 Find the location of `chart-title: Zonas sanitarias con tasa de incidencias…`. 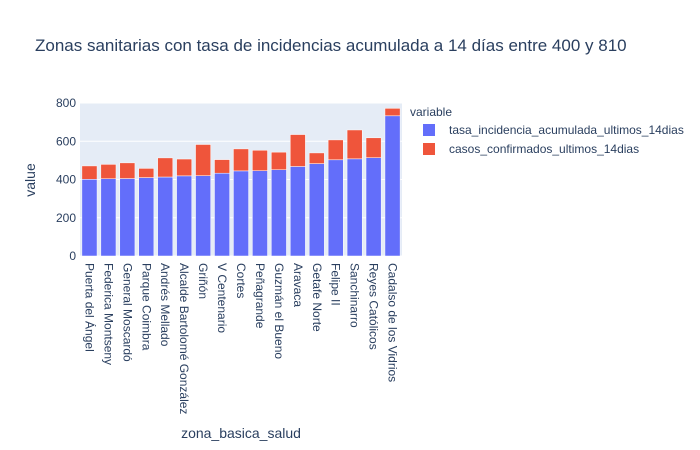

chart-title: Zonas sanitarias con tasa de incidencias… is located at coordinates (331, 45).